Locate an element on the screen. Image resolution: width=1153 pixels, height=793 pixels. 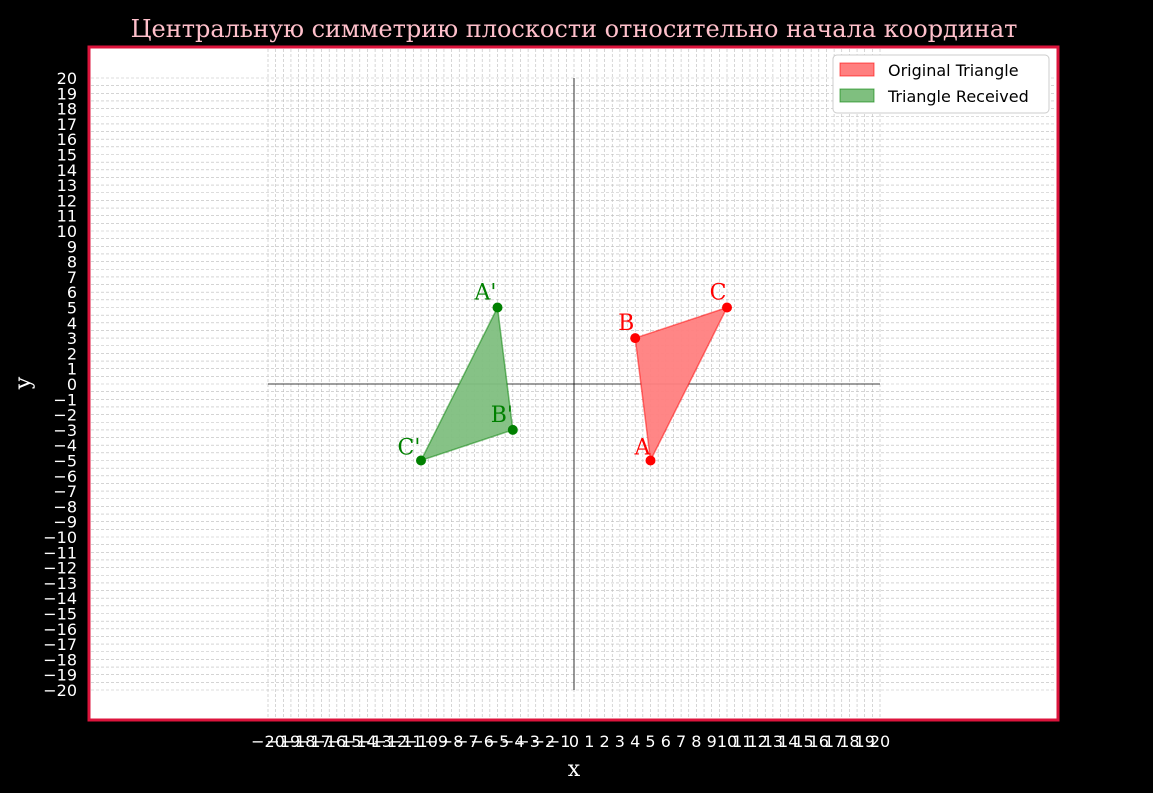
x-tick-label: 13 is located at coordinates (773, 741).